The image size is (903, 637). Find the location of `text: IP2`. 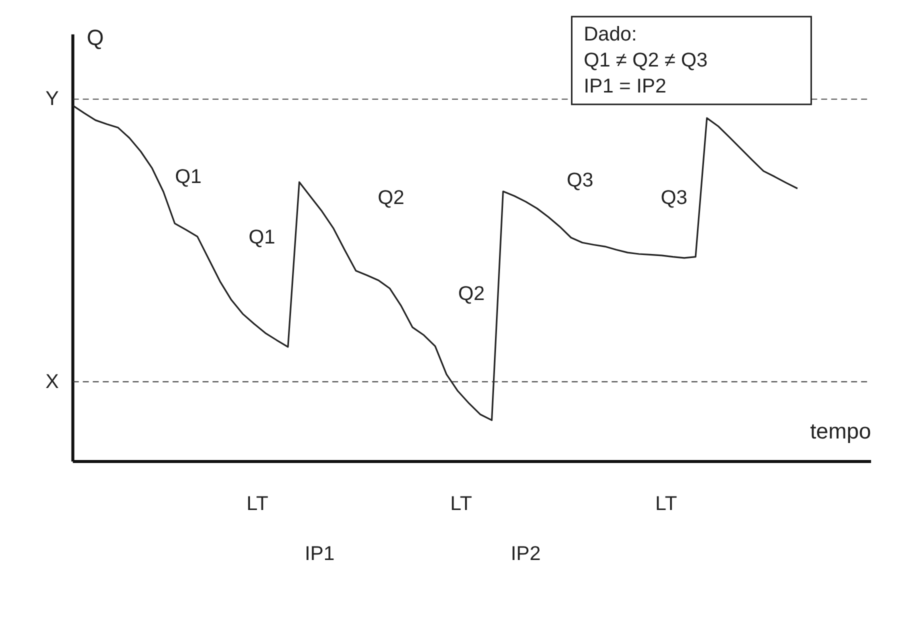

text: IP2 is located at coordinates (525, 554).